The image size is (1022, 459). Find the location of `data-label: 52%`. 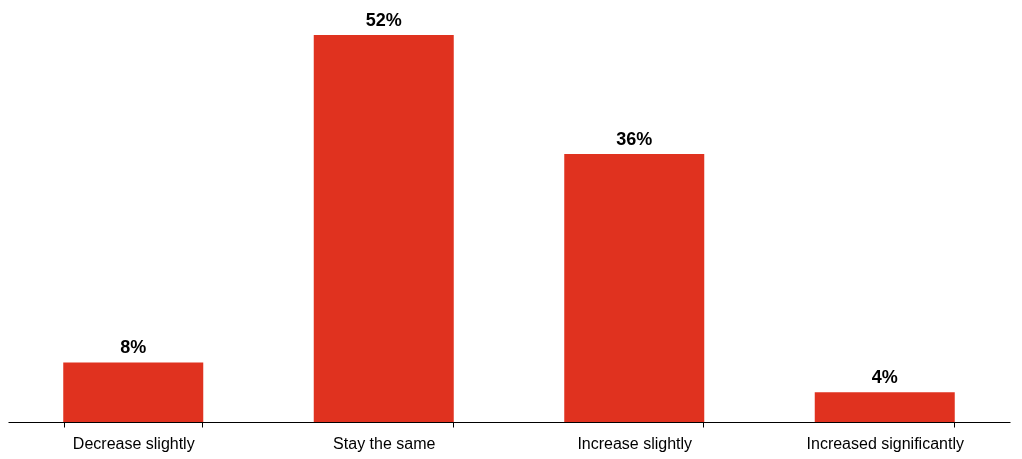

data-label: 52% is located at coordinates (383, 20).